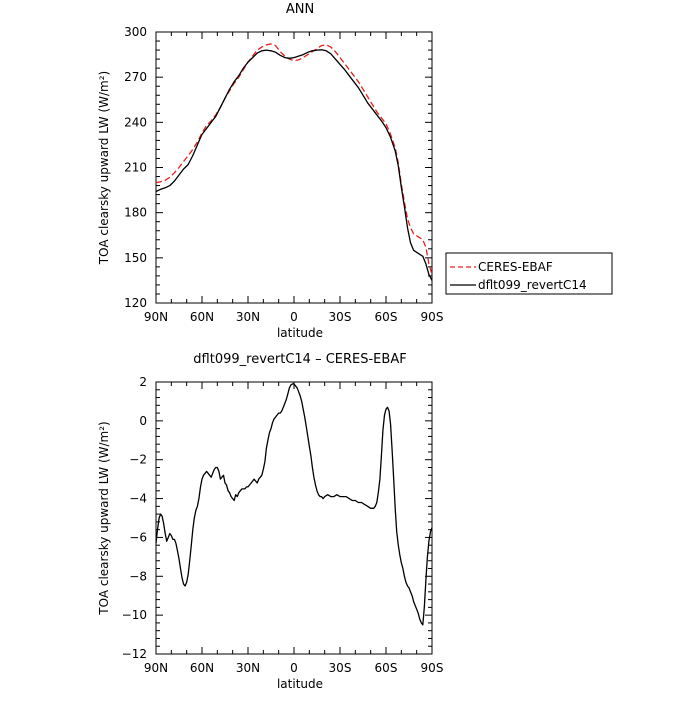 This screenshot has width=700, height=704. Describe the element at coordinates (135, 77) in the screenshot. I see `y-tick-label: 270` at that location.